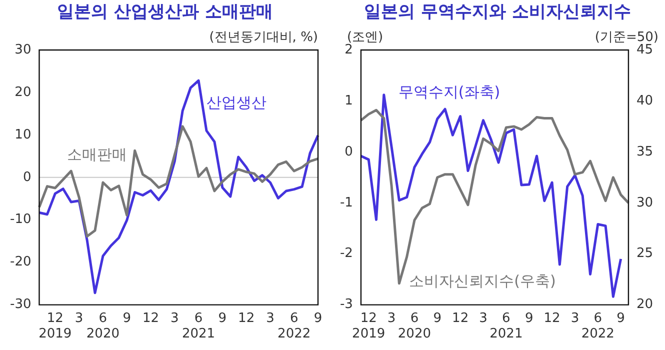 The width and height of the screenshot is (665, 350). What do you see at coordinates (346, 304) in the screenshot?
I see `y-tick-label: -3` at bounding box center [346, 304].